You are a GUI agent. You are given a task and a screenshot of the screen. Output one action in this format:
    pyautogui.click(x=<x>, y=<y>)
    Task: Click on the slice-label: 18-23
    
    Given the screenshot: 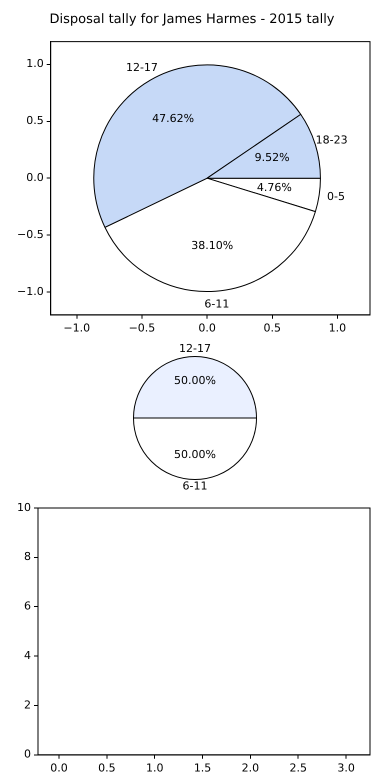 What is the action you would take?
    pyautogui.click(x=332, y=140)
    